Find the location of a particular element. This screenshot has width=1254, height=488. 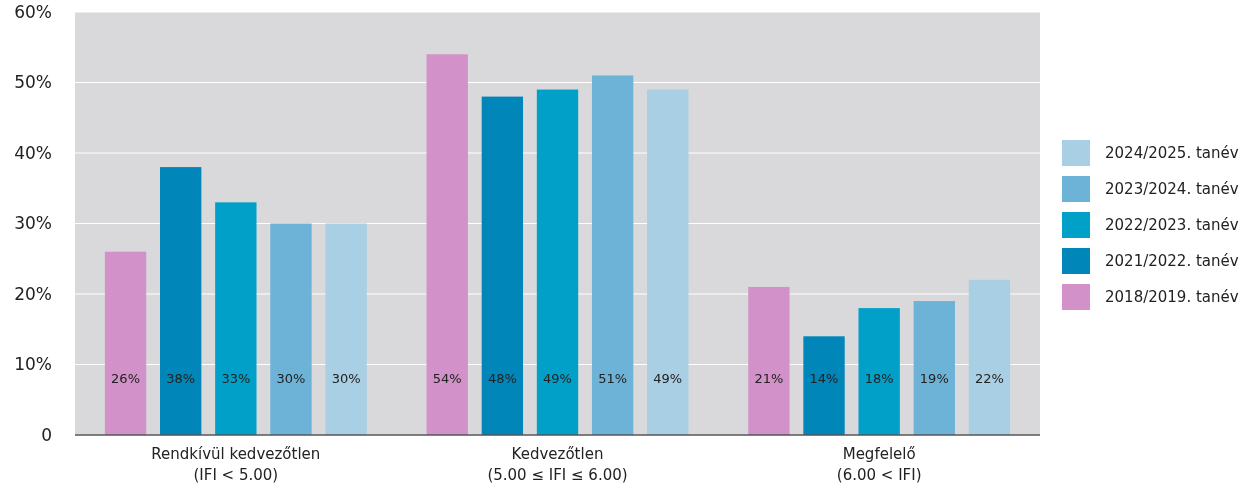

y-tick-label: 60% is located at coordinates (33, 11).